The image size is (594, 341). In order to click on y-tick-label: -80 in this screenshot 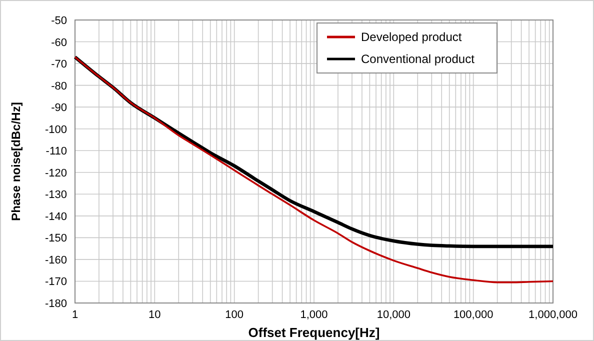, I will do `click(59, 86)`.